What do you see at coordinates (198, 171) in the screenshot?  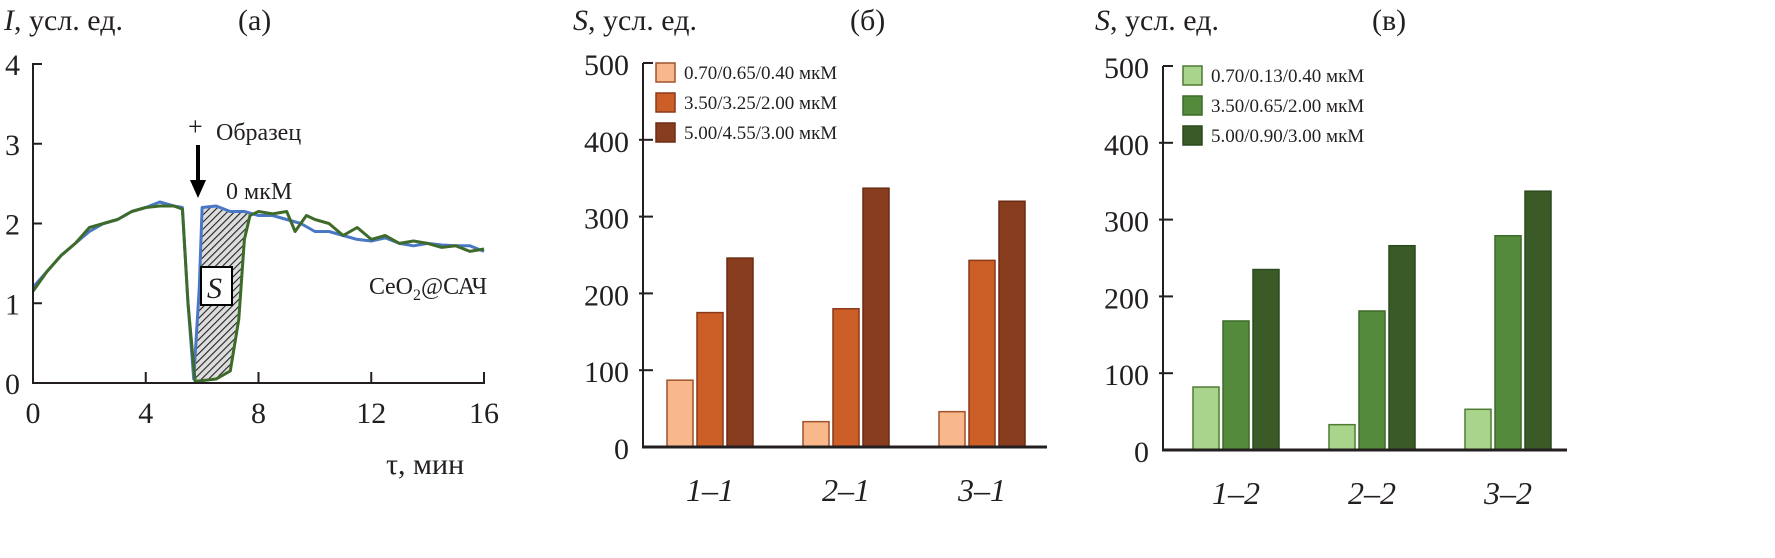 I see `arrow-down-icon` at bounding box center [198, 171].